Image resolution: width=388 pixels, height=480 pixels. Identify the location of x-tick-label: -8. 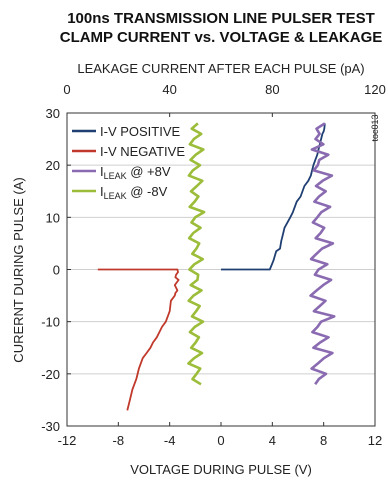
(119, 440).